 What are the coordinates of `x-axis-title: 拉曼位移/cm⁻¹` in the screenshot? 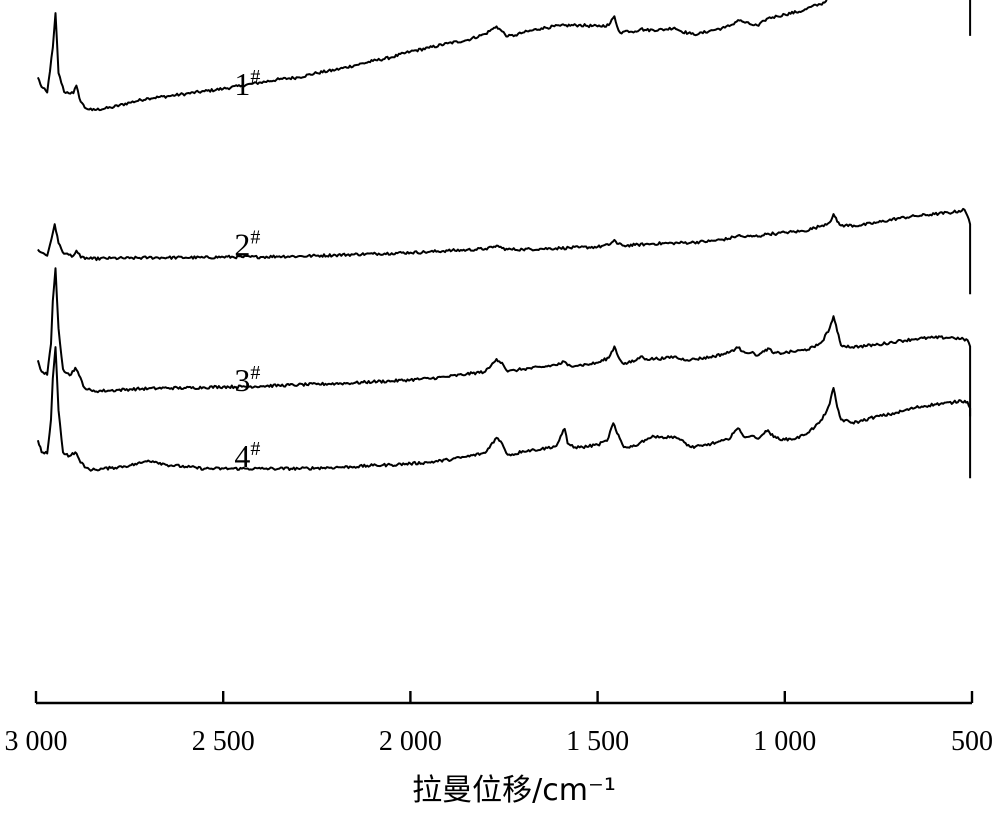 It's located at (514, 790).